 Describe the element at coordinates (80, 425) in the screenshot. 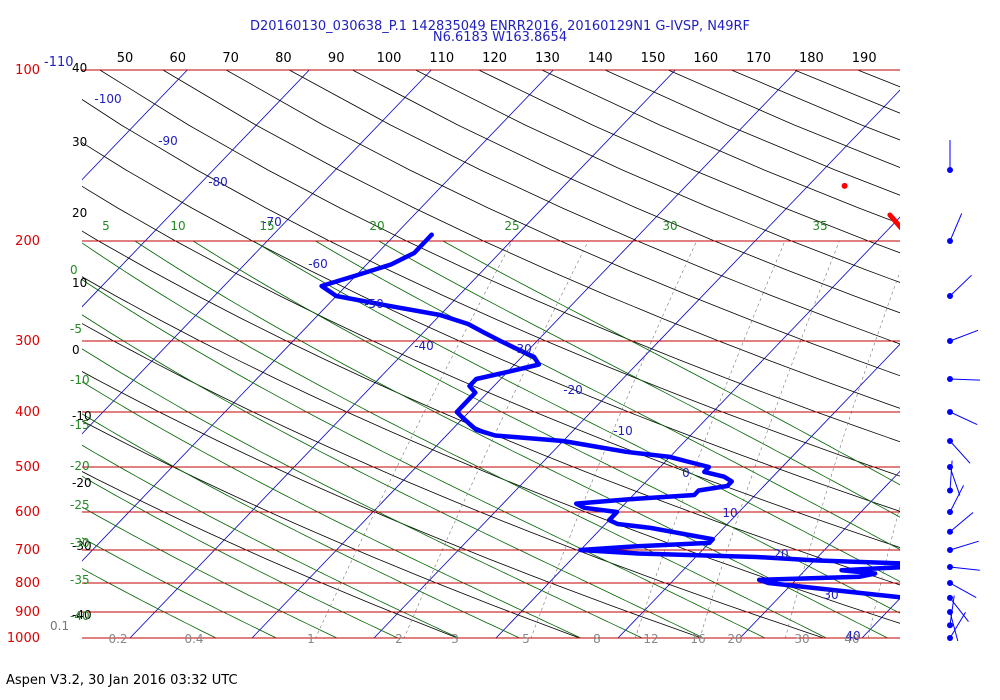

I see `moist-scale-label: -15` at that location.